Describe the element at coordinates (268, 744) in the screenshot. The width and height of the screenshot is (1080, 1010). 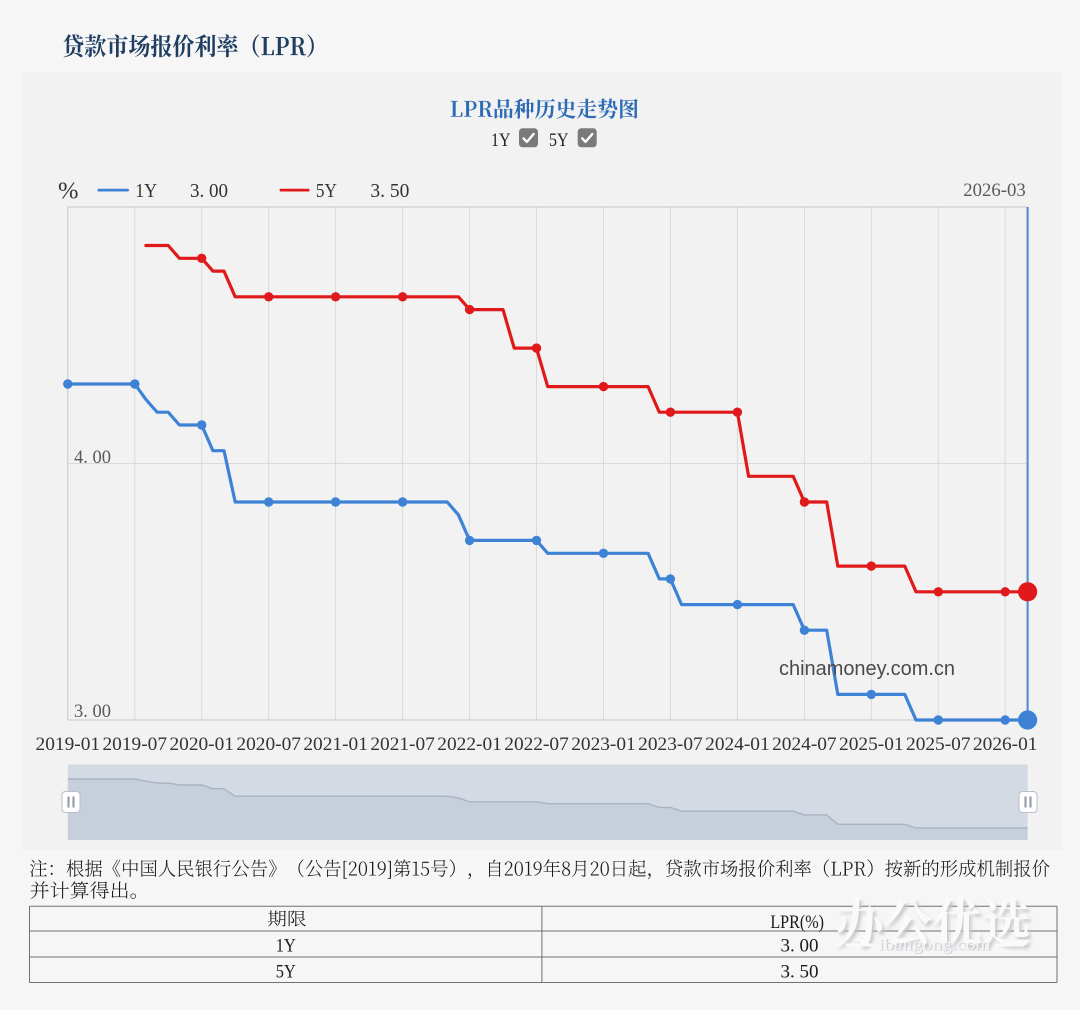
I see `svg-text: 2020-07` at that location.